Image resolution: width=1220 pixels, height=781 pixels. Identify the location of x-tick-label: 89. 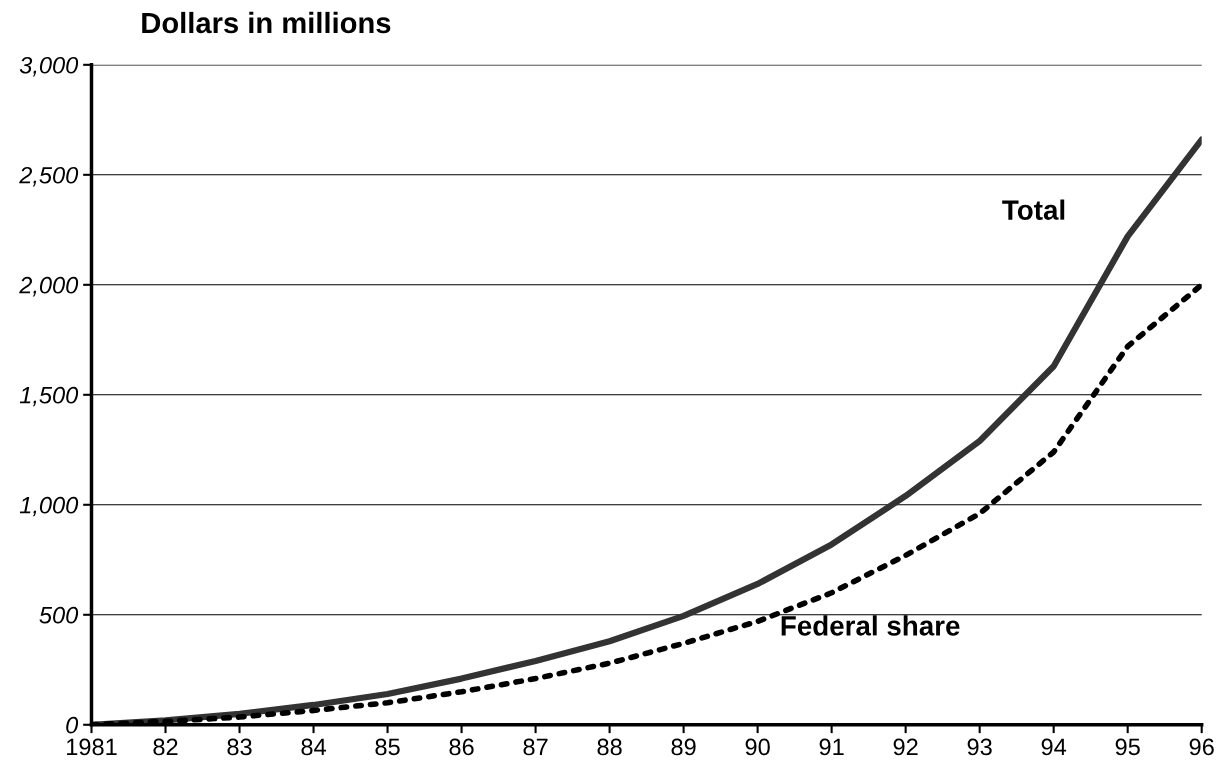
(683, 747).